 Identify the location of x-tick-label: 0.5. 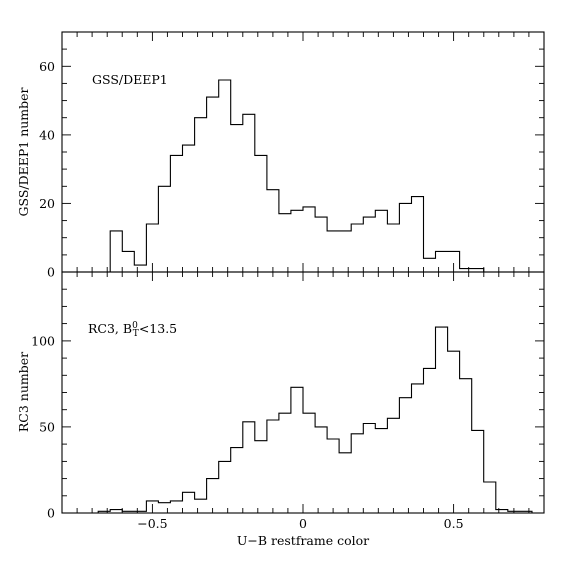
(454, 523).